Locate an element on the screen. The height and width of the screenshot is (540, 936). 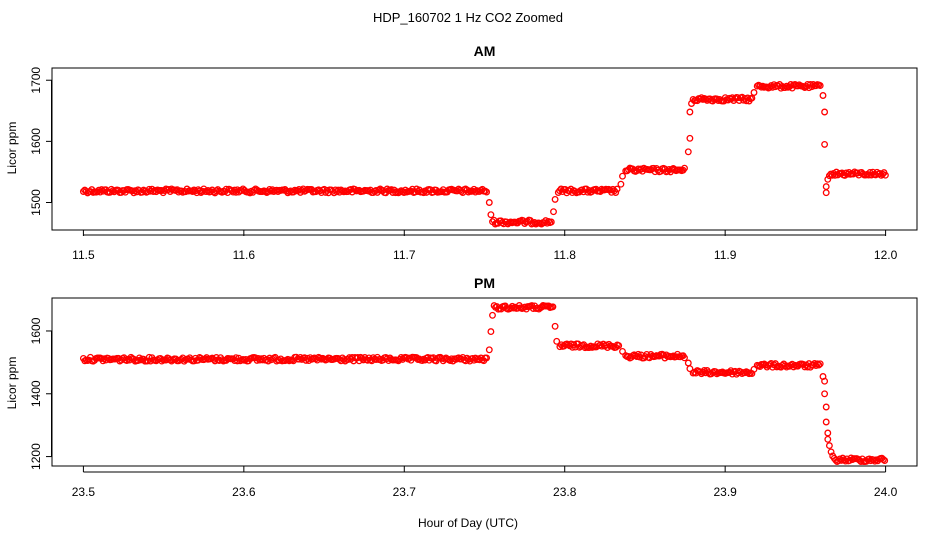
pm-y-tick-label: 1200 is located at coordinates (36, 456).